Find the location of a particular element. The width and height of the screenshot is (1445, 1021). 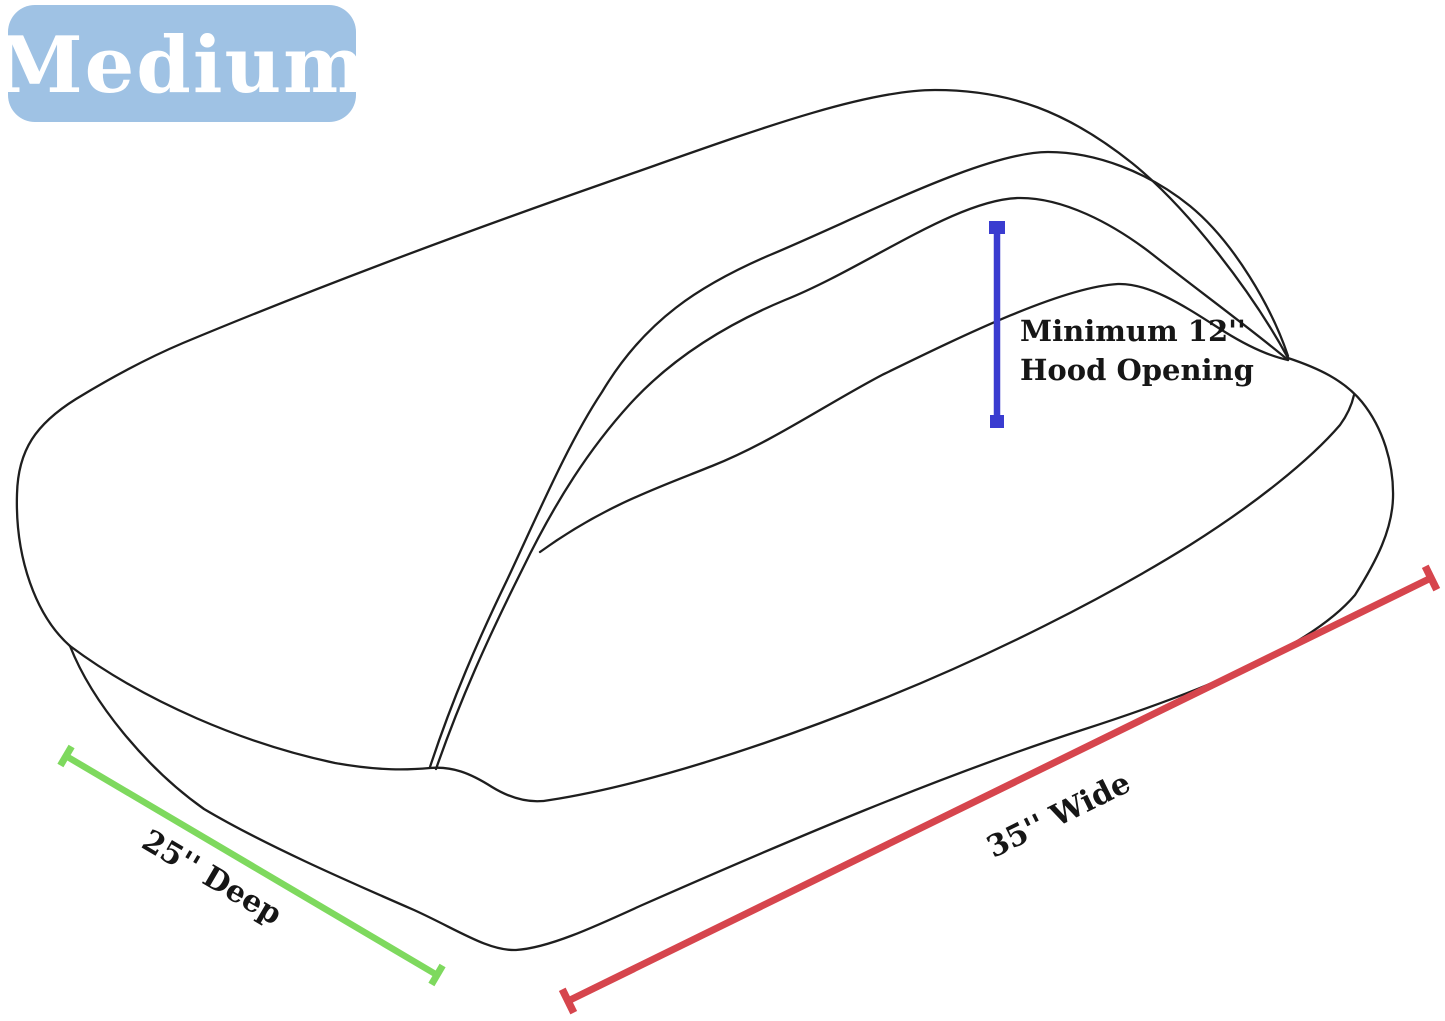

hood-opening-dimension-bottom-cap is located at coordinates (997, 421).